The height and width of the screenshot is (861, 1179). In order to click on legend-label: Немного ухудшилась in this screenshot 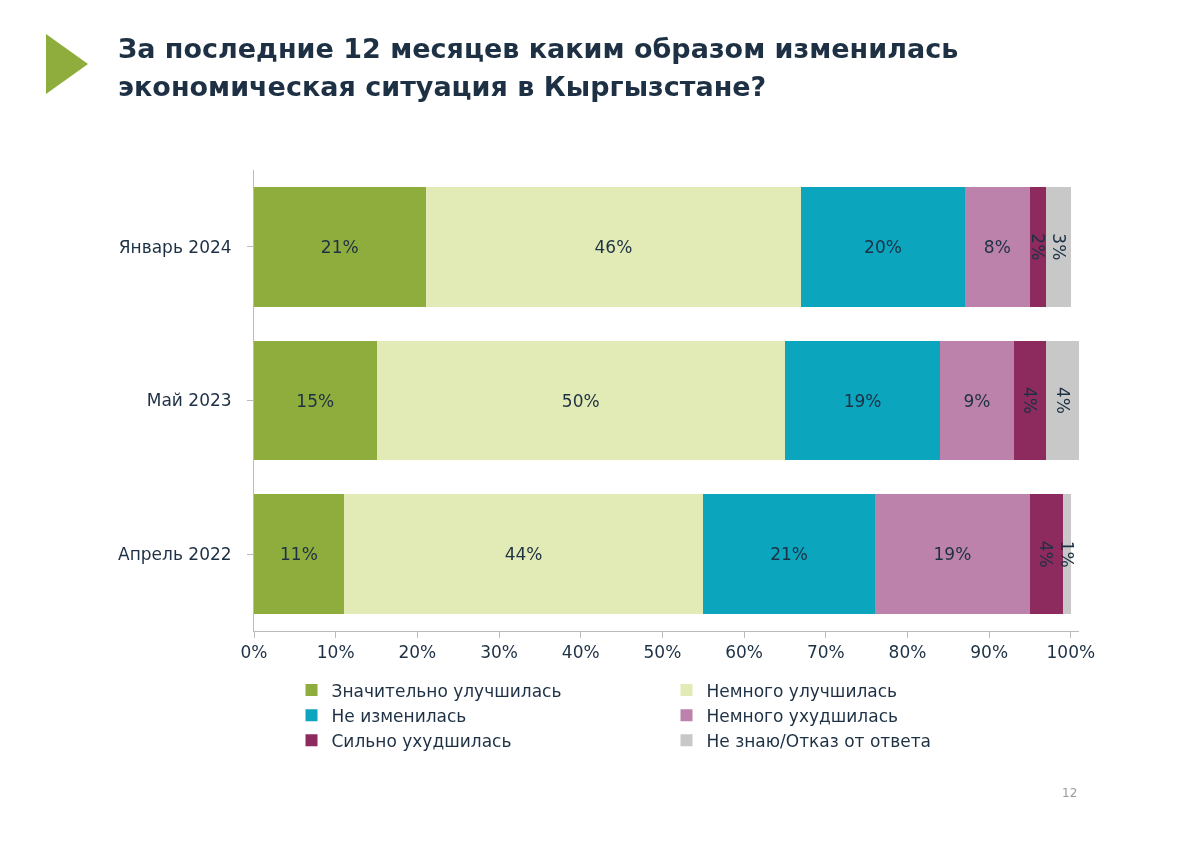, I will do `click(802, 715)`.